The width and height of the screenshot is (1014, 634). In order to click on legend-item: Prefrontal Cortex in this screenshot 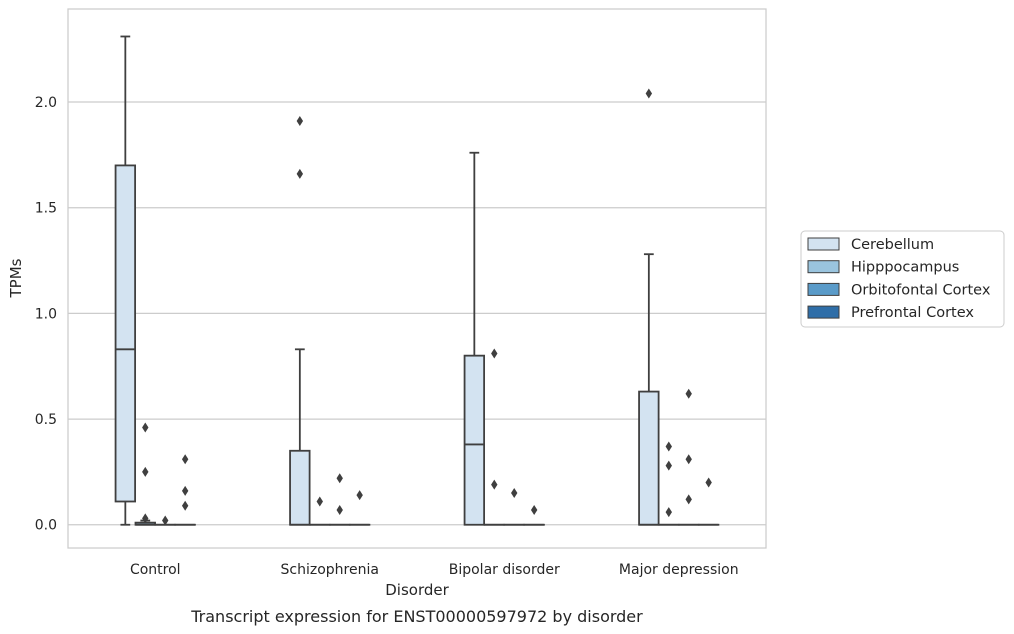, I will do `click(890, 313)`.